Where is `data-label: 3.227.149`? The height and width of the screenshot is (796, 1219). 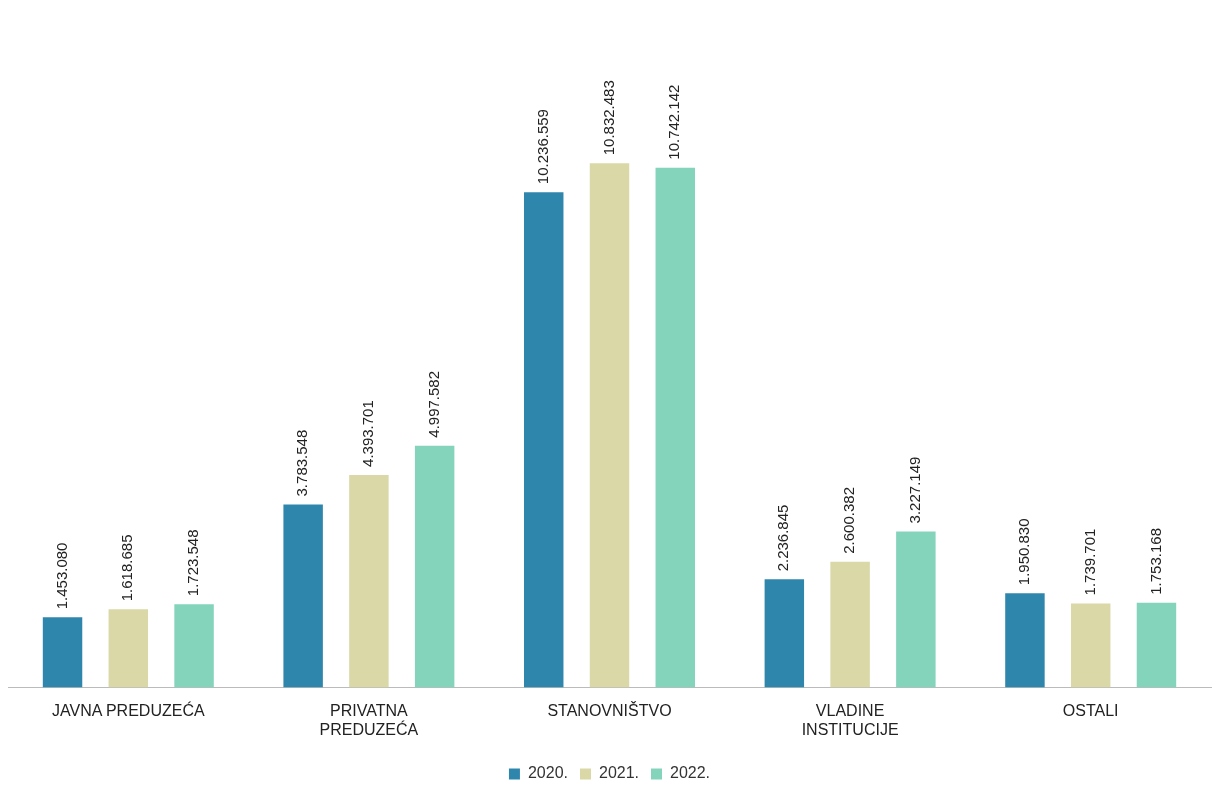
data-label: 3.227.149 is located at coordinates (914, 490).